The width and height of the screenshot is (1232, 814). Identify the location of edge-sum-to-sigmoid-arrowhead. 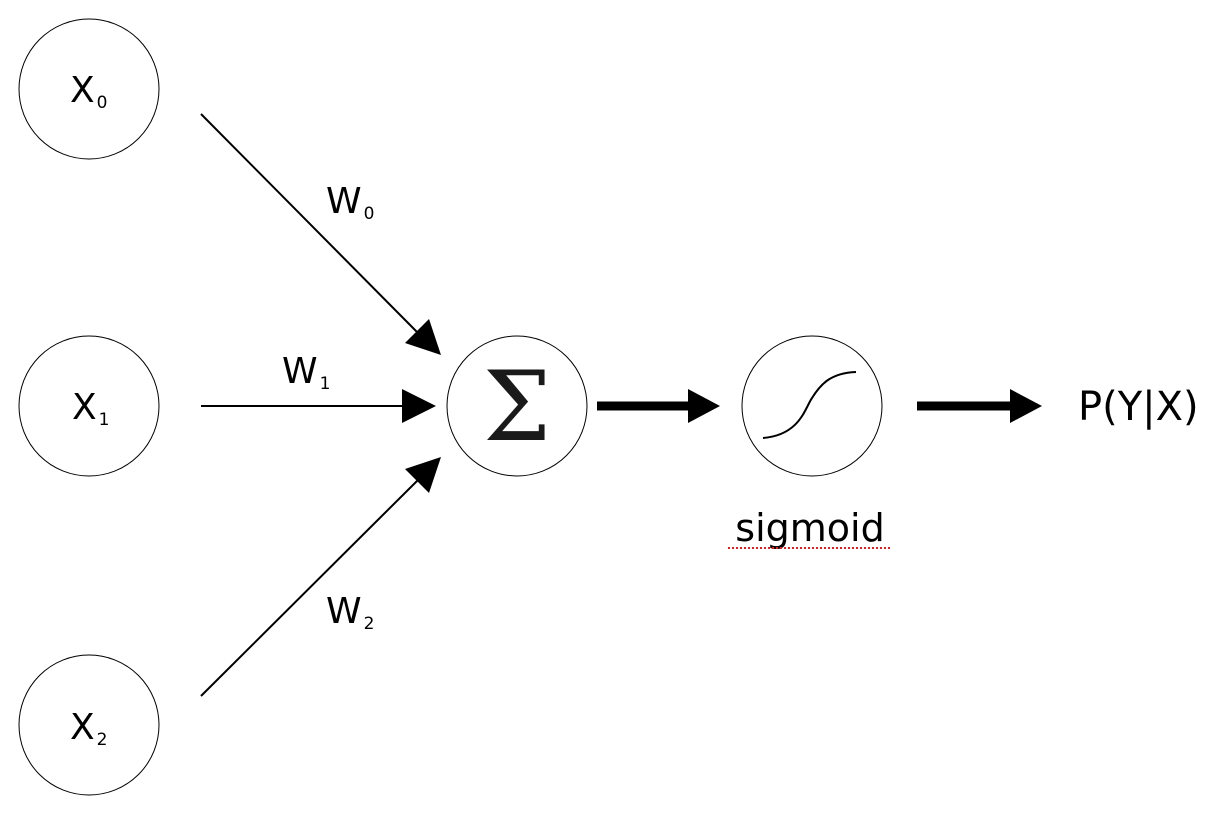
(704, 406).